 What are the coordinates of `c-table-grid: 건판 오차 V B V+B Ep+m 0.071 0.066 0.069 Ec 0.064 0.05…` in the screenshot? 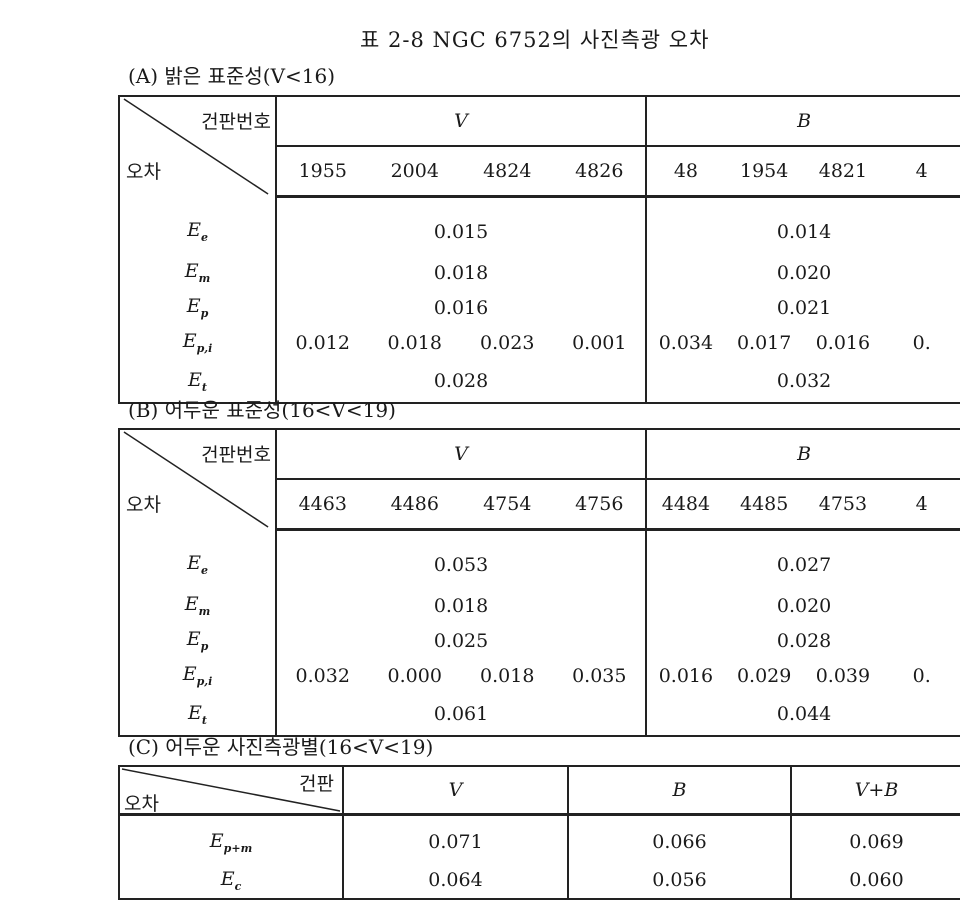 It's located at (539, 832).